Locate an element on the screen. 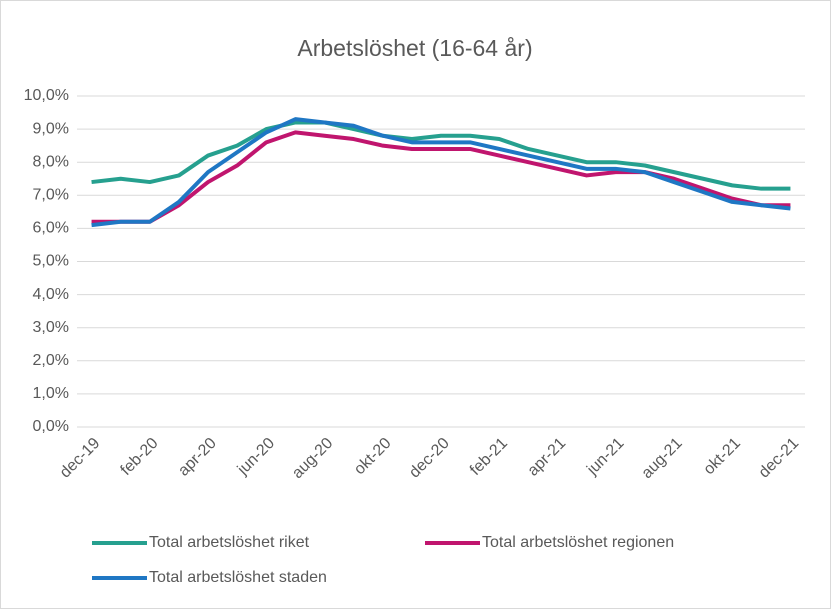 The image size is (831, 609). y-tick-label: 9,0% is located at coordinates (51, 128).